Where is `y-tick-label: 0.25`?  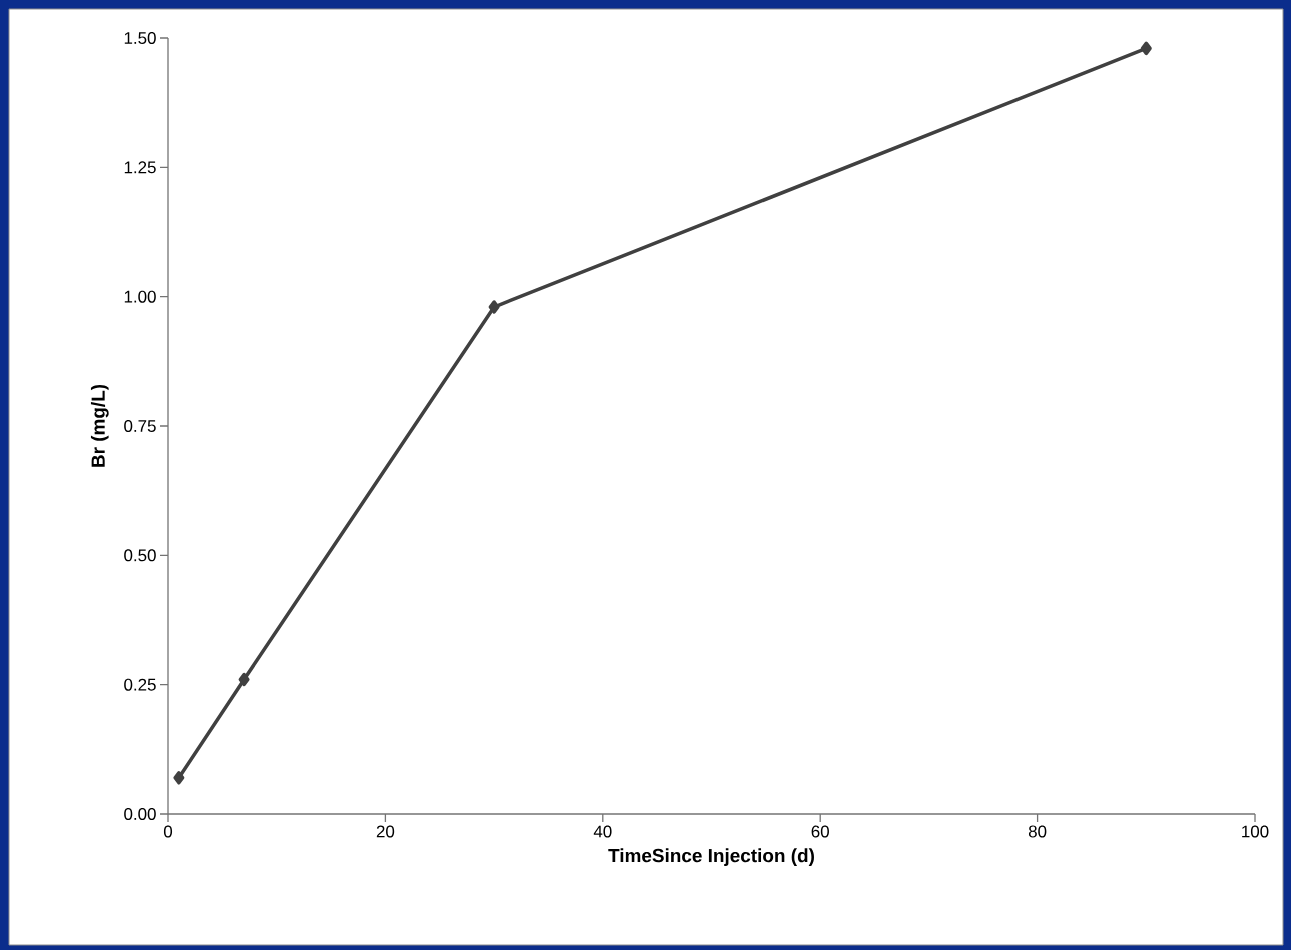
y-tick-label: 0.25 is located at coordinates (140, 684).